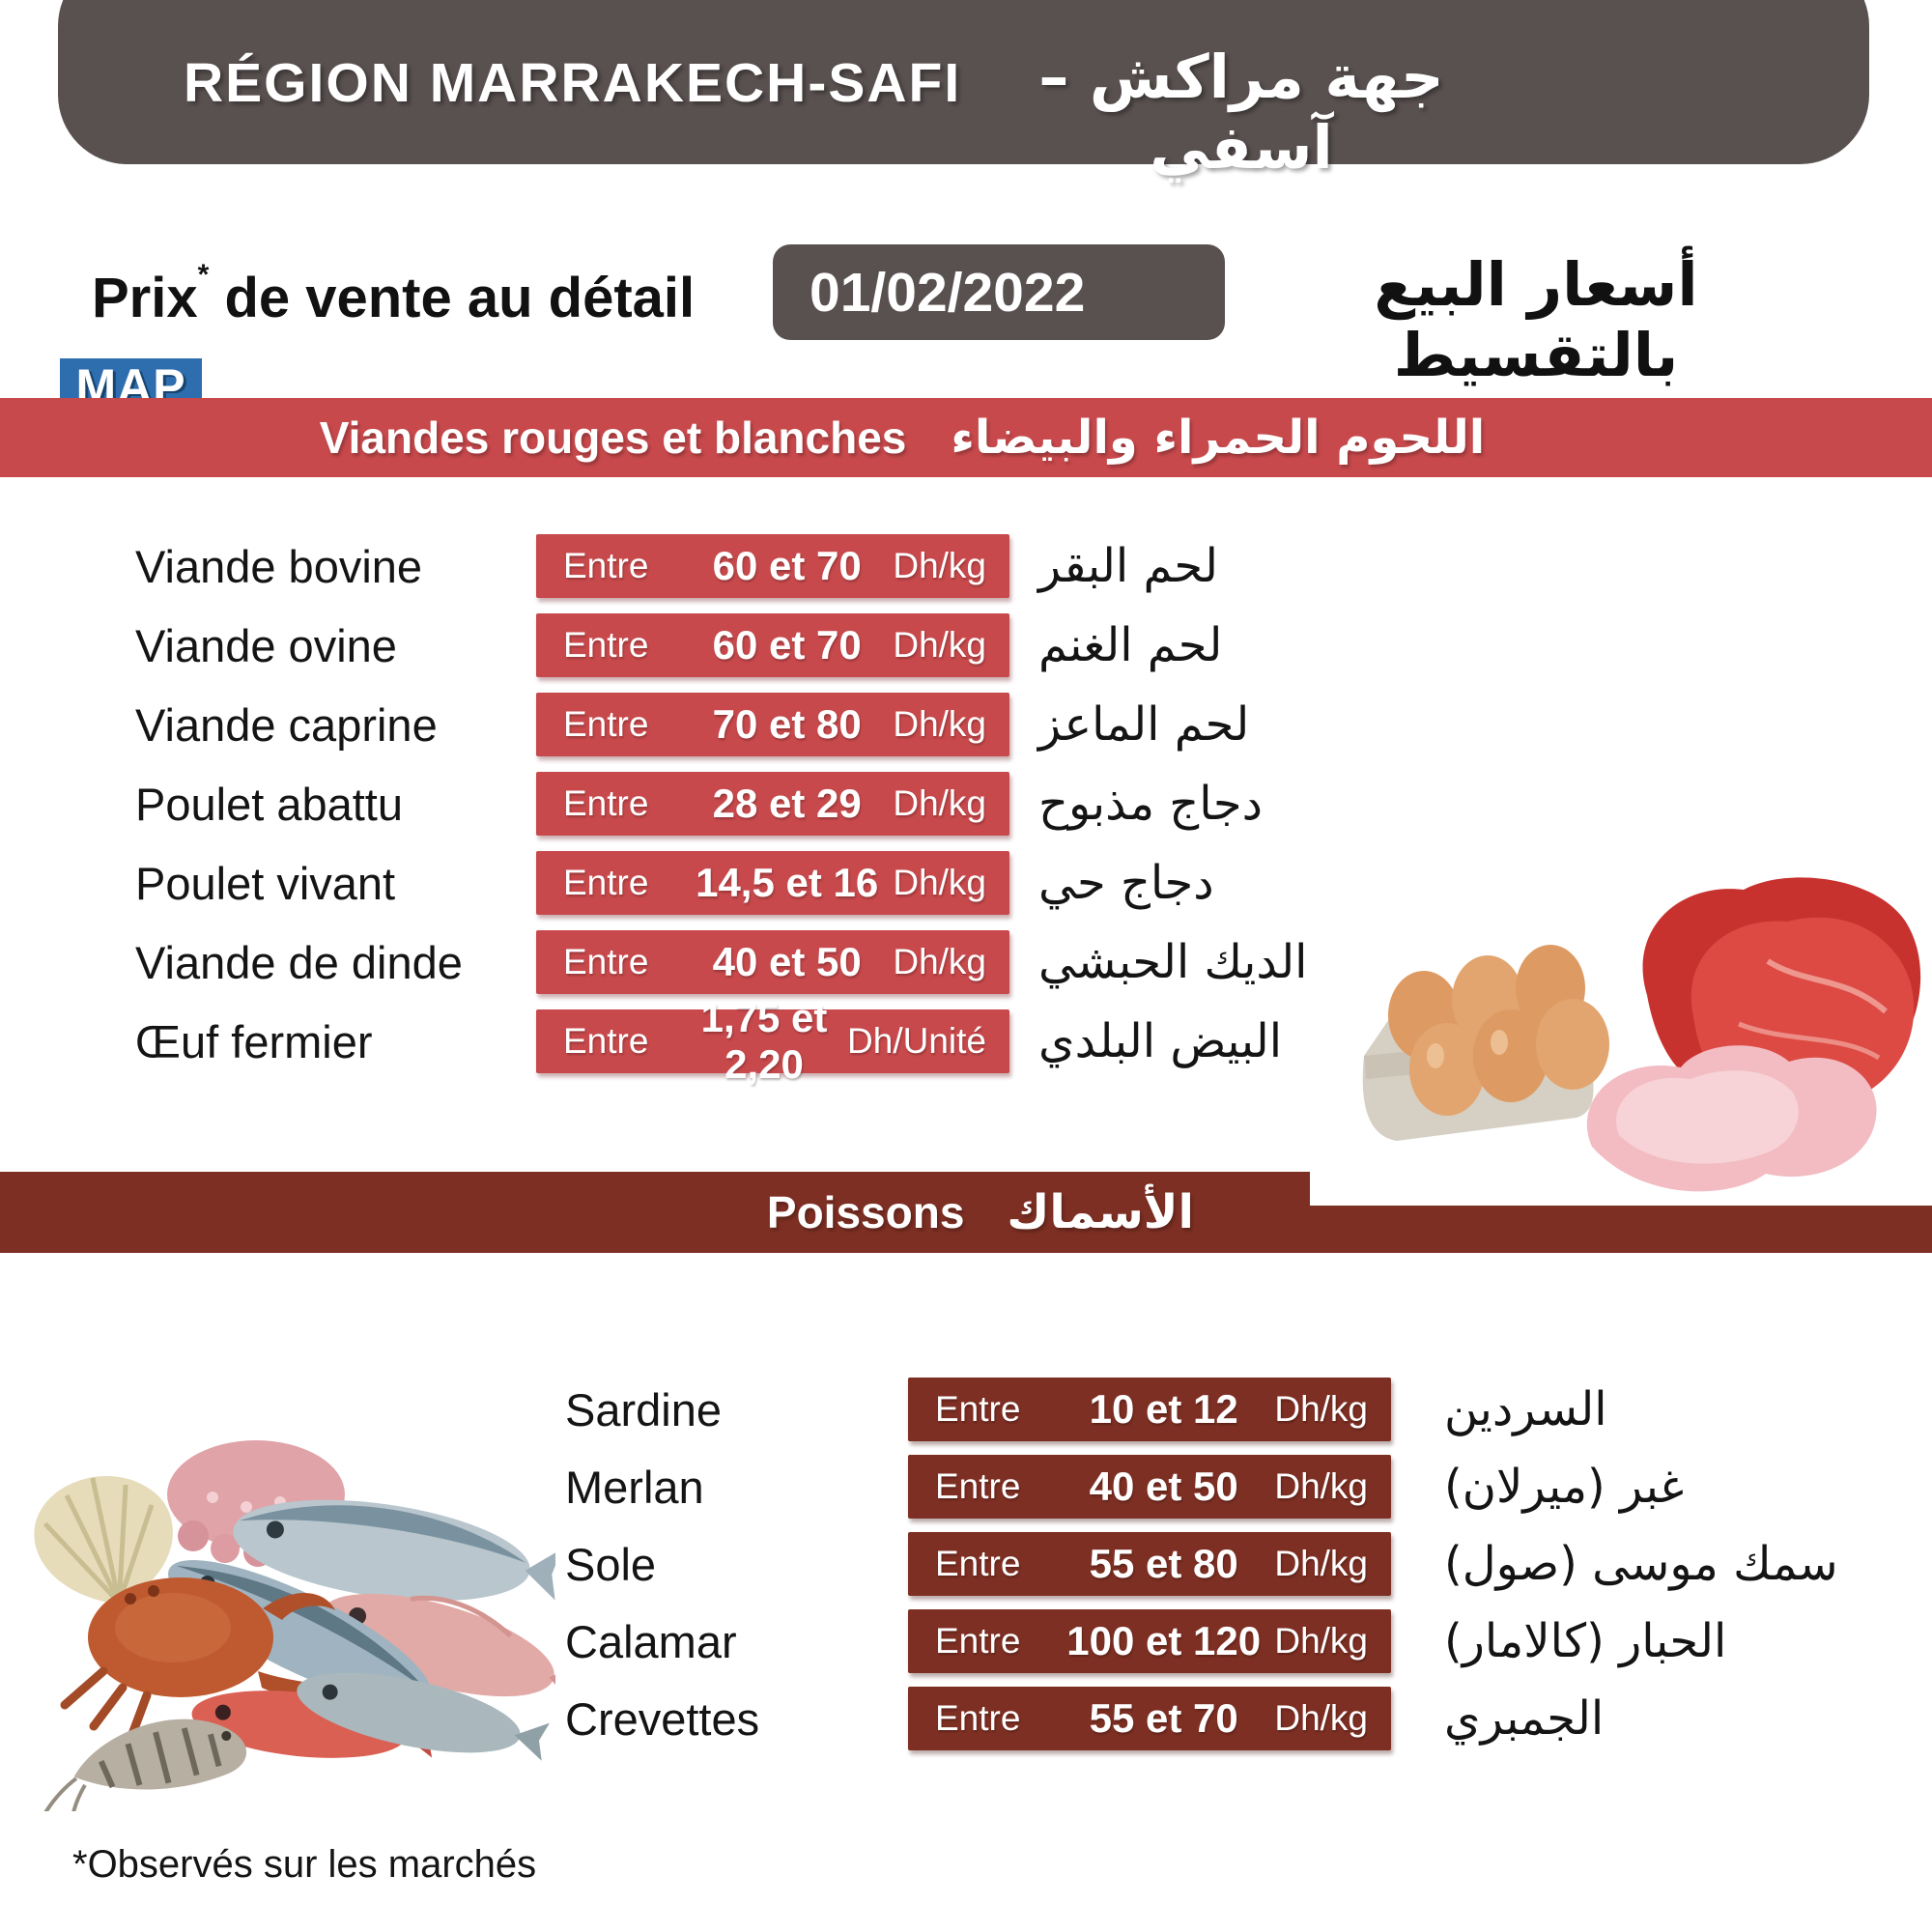 Image resolution: width=1932 pixels, height=1932 pixels. Describe the element at coordinates (1128, 566) in the screenshot. I see `product-name-ar: لحم البقر` at that location.